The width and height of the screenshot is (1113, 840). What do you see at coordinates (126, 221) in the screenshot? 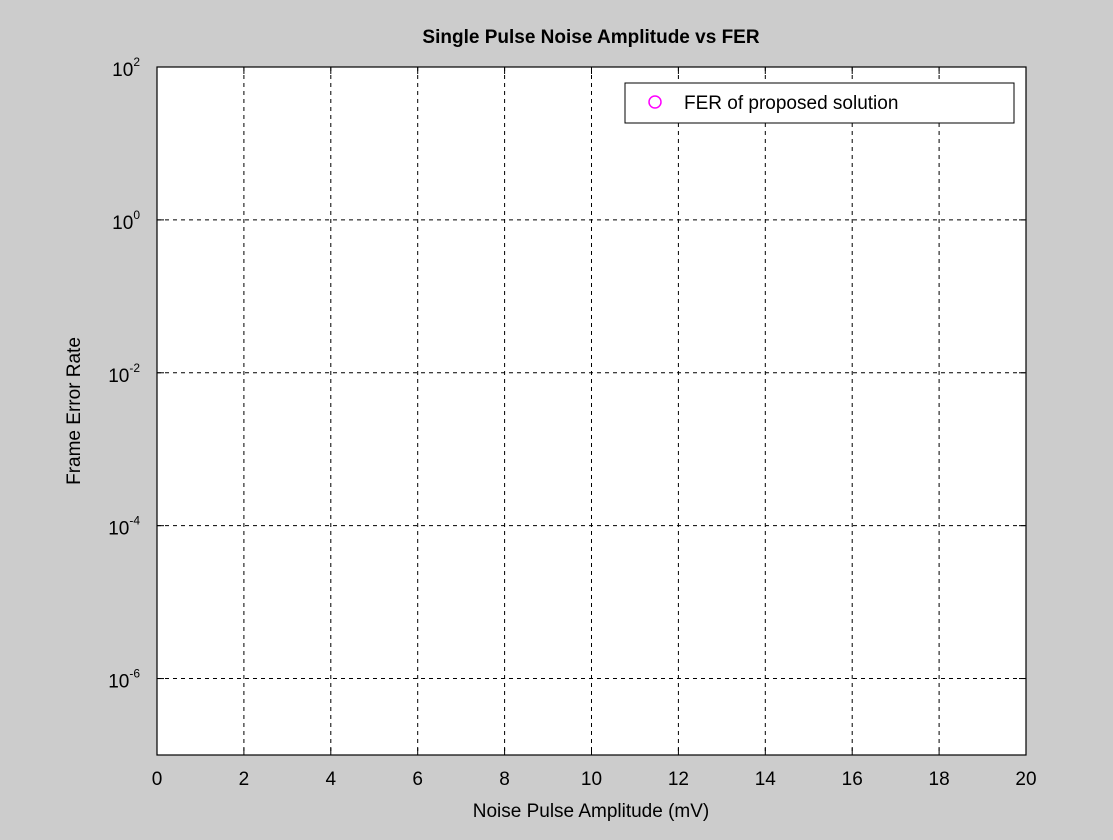
I see `y-tick-label: 10⁰` at bounding box center [126, 221].